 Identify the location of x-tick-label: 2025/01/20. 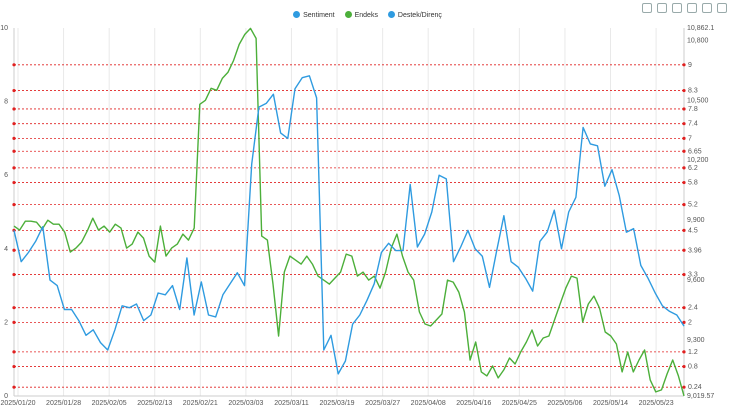
(17, 403).